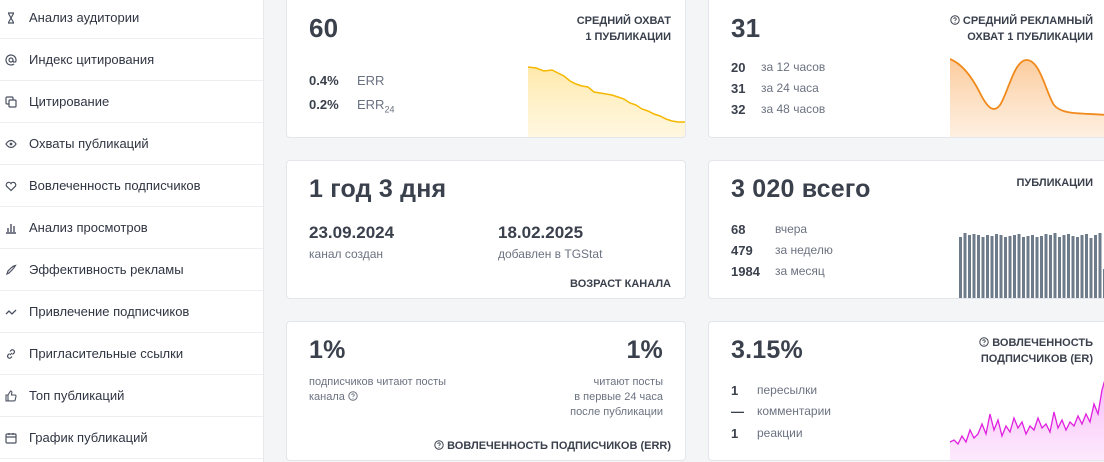  Describe the element at coordinates (1027, 97) in the screenshot. I see `ad-reach-sparkline` at that location.